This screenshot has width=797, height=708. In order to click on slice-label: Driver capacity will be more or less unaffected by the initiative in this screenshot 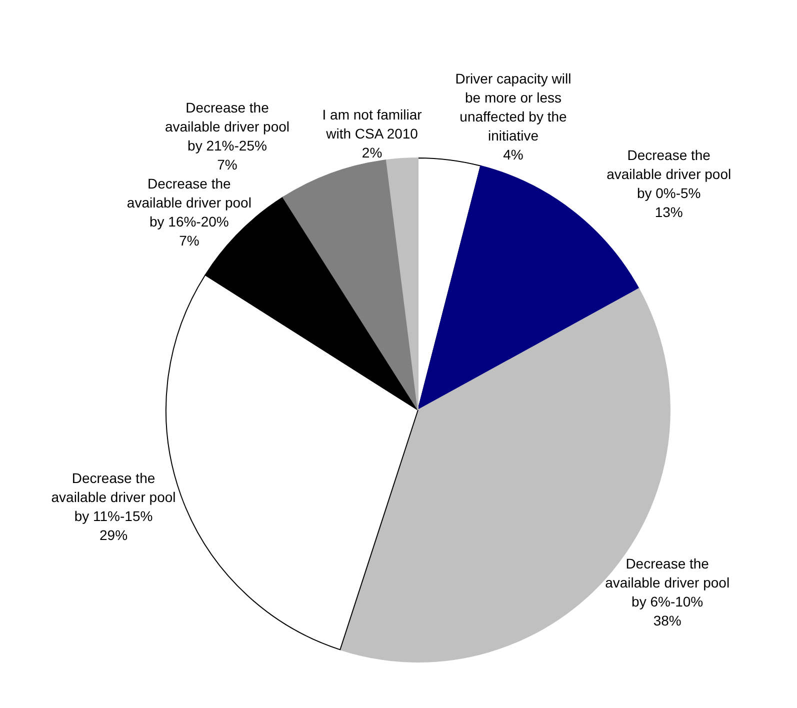, I will do `click(513, 107)`.